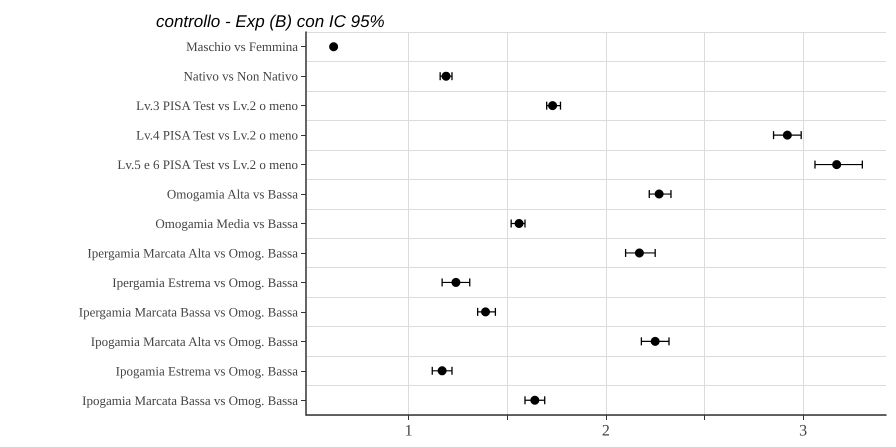 This screenshot has width=896, height=447. I want to click on y-tick-label: Ipogamia Marcata Alta vs Omog. Bassa, so click(194, 341).